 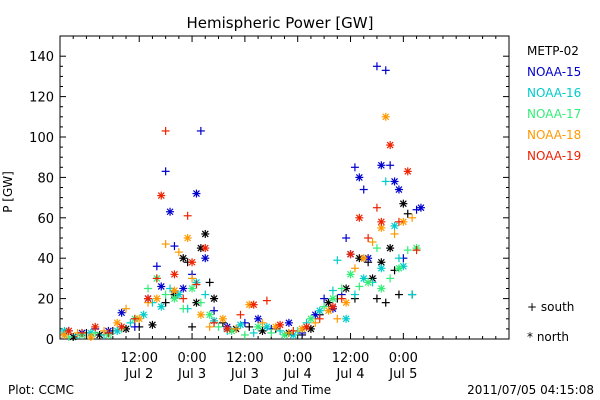 I want to click on marker-legend-entry: + south, so click(x=550, y=307).